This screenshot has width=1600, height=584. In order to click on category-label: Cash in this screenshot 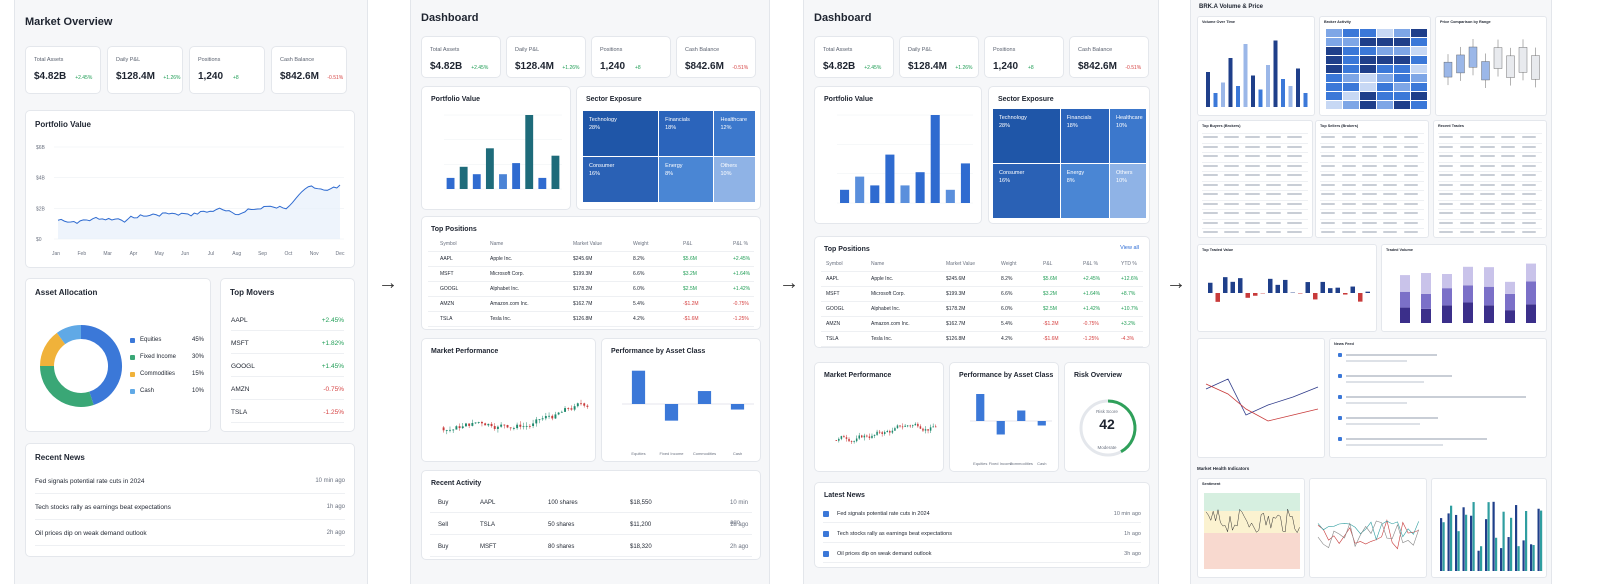, I will do `click(737, 453)`.